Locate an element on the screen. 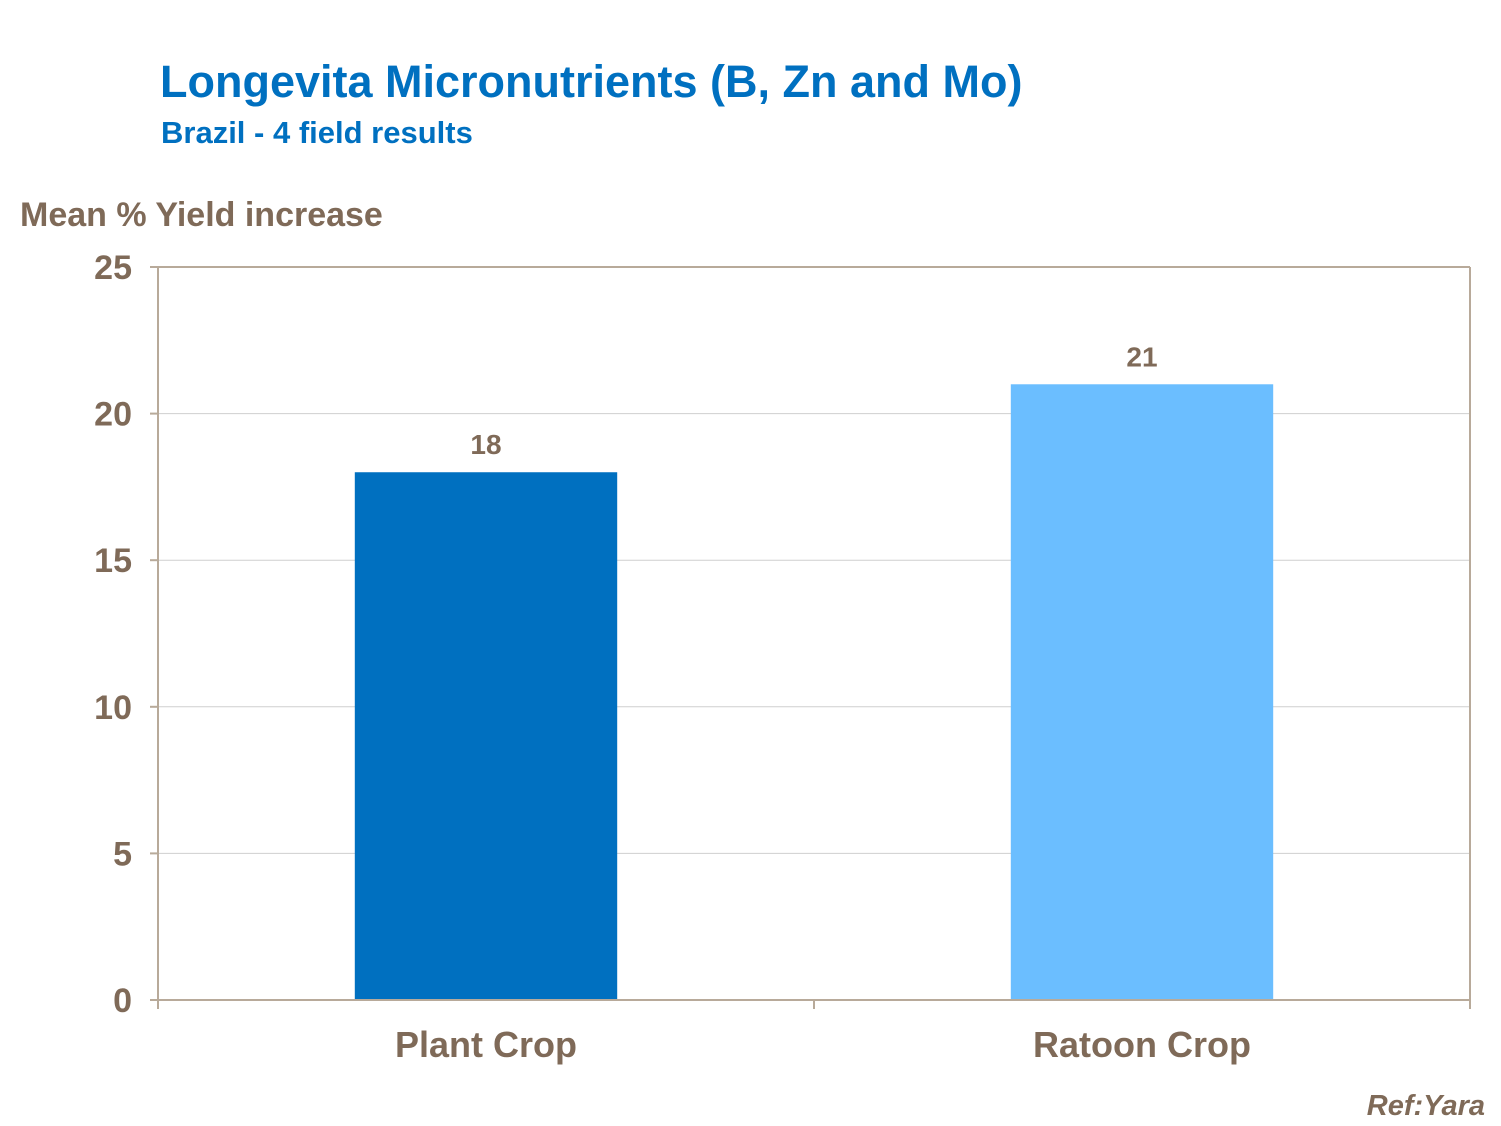 The width and height of the screenshot is (1501, 1126). y-tick-label-1: 5 is located at coordinates (122, 854).